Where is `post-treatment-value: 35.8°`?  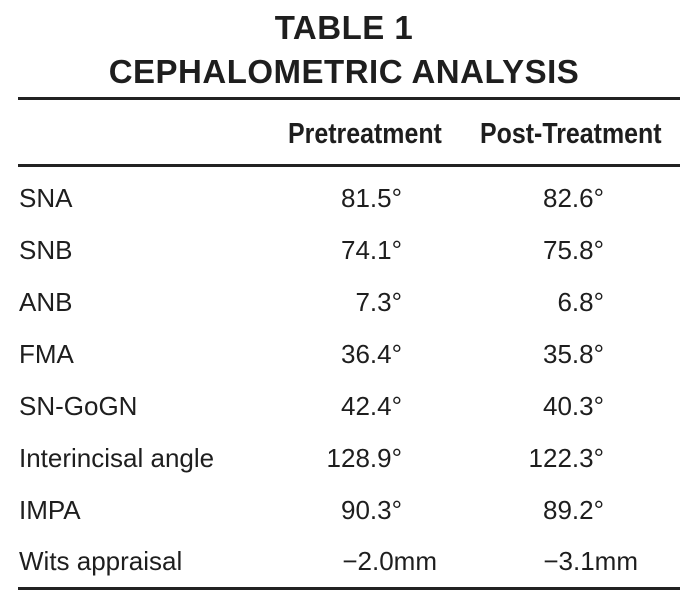
post-treatment-value: 35.8° is located at coordinates (573, 354).